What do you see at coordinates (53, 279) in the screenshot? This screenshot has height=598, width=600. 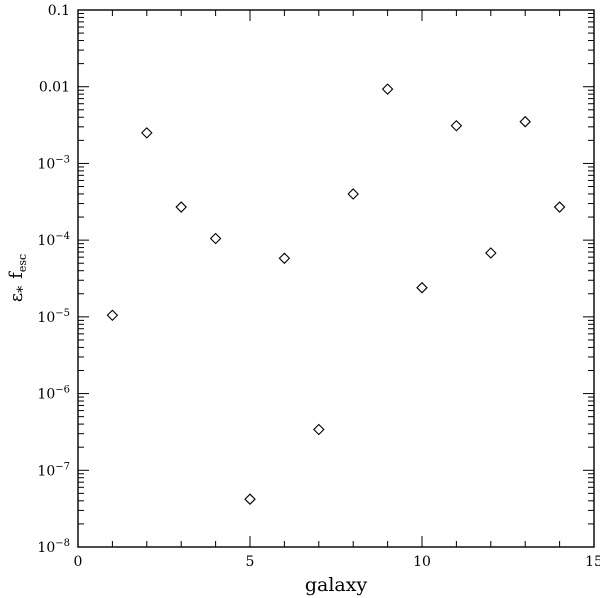 I see `y-tick-labels: 0.1 0.01 10⁻³ 10⁻⁴ 10⁻⁵ 10⁻⁶ 10⁻⁷ 10⁻⁸` at bounding box center [53, 279].